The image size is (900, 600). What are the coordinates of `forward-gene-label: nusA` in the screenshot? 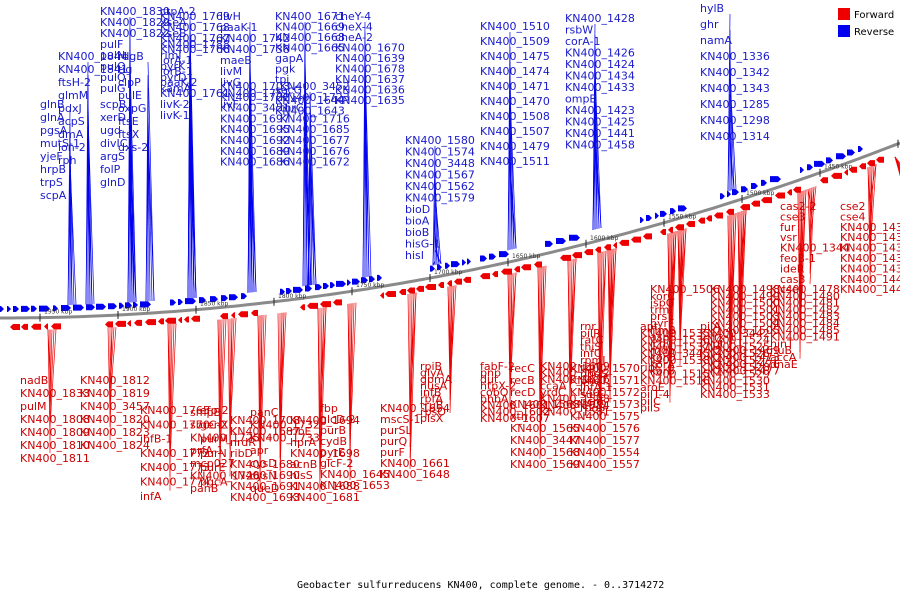 It's located at (434, 386).